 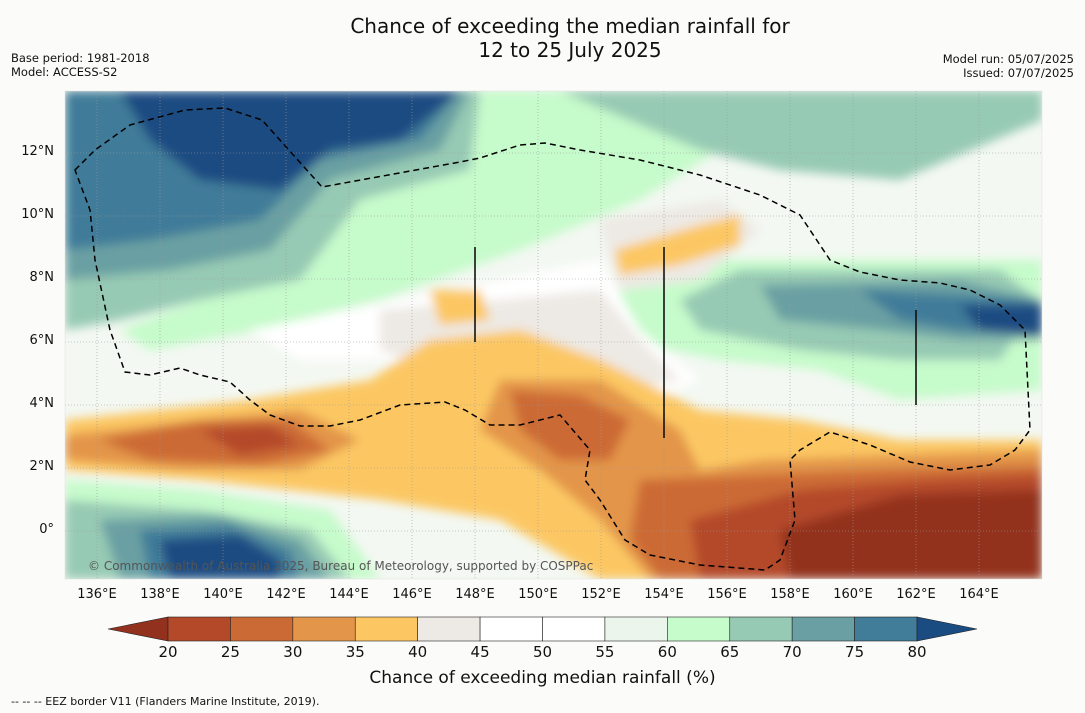 What do you see at coordinates (293, 652) in the screenshot?
I see `colorbar-tick: 30` at bounding box center [293, 652].